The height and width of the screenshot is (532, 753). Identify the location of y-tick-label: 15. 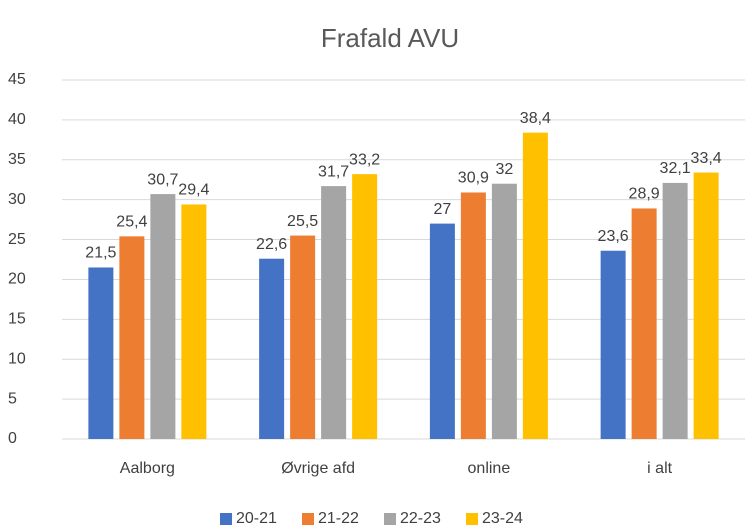
(17, 319).